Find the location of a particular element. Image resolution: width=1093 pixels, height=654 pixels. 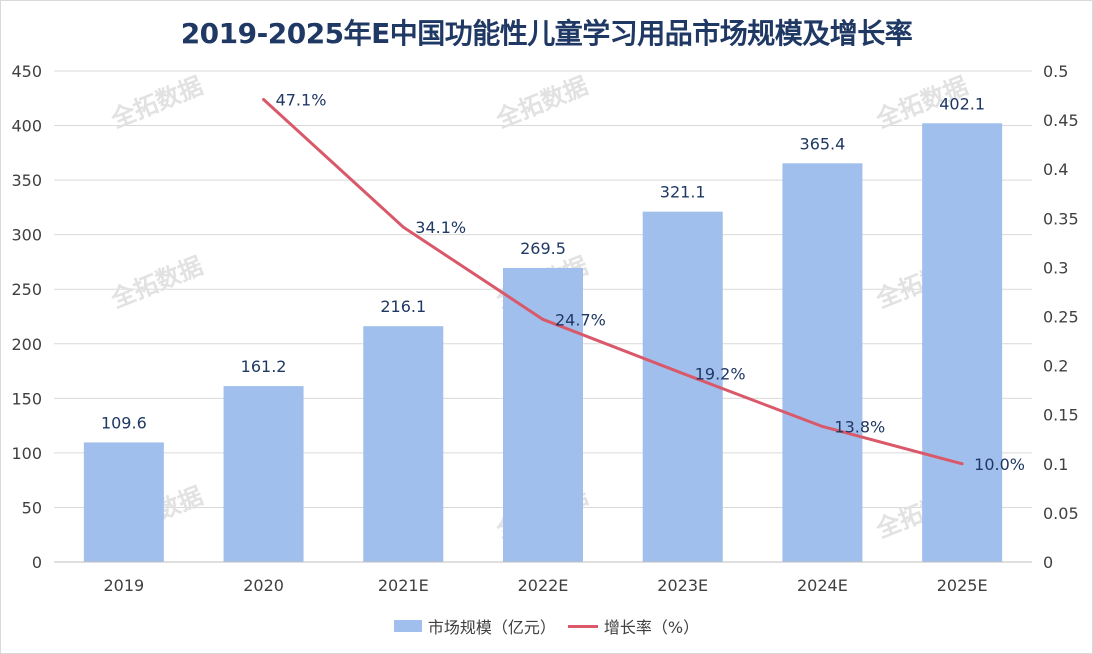

y-left-tick-label: 250 is located at coordinates (26, 289).